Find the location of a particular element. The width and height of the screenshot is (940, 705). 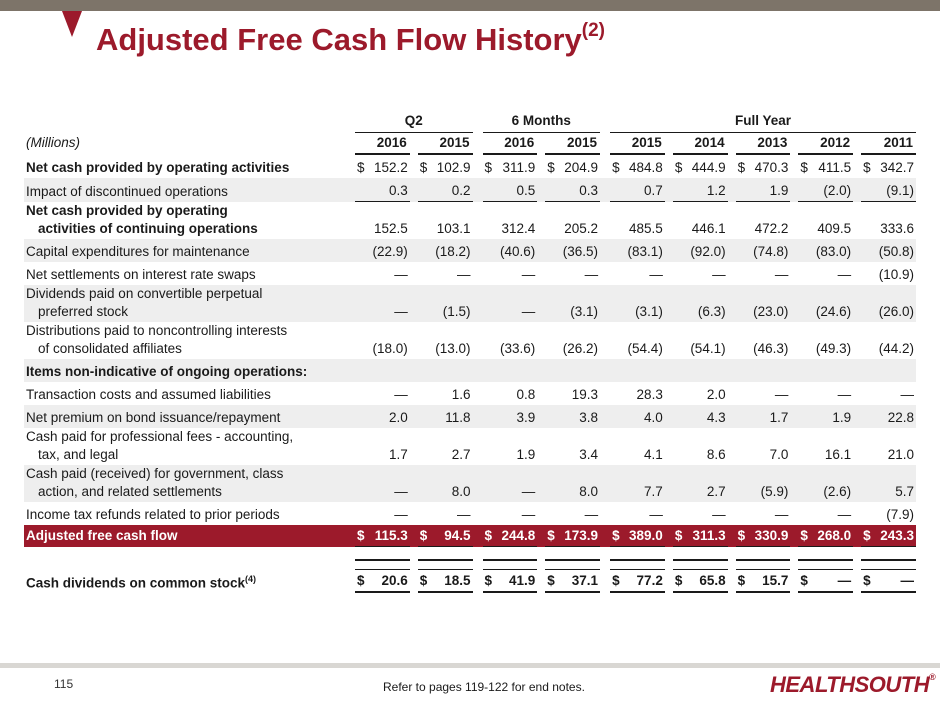

row-value-1: — is located at coordinates (464, 274).